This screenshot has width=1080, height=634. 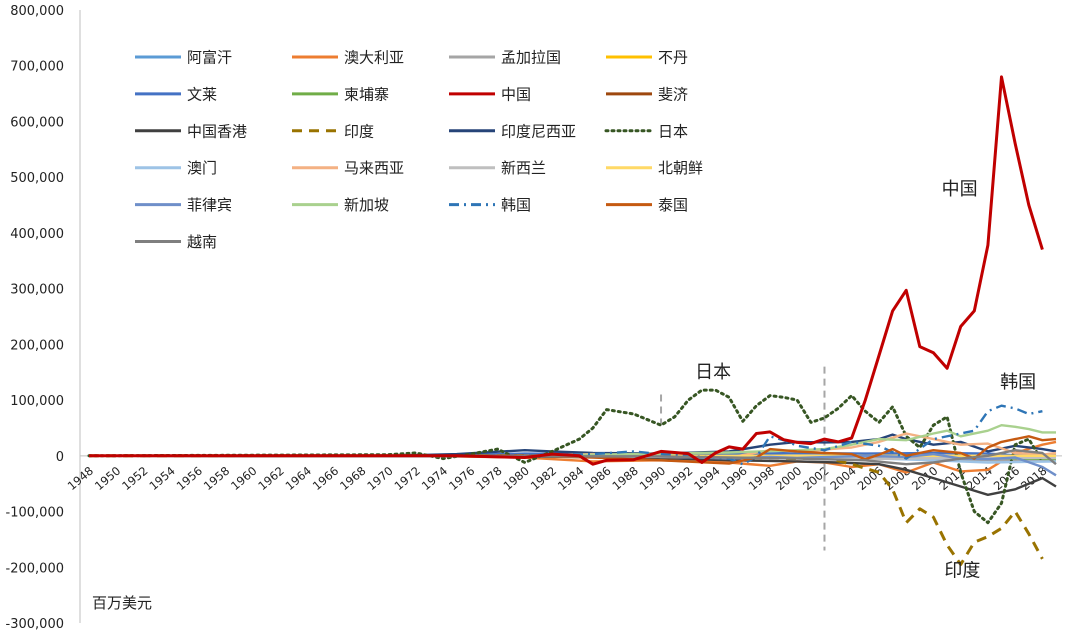 What do you see at coordinates (680, 168) in the screenshot?
I see `legend-label: 北朝鲜` at bounding box center [680, 168].